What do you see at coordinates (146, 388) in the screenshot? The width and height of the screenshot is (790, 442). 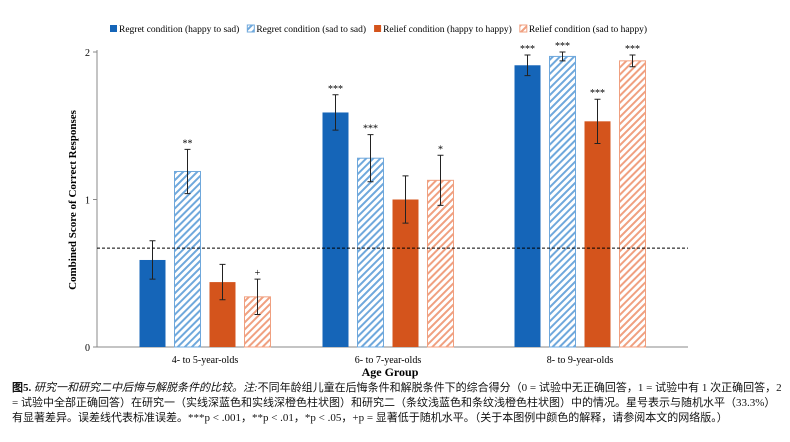 I see `caption-title: 研究一和研究二中后悔与解脱条件的比较。注:` at bounding box center [146, 388].